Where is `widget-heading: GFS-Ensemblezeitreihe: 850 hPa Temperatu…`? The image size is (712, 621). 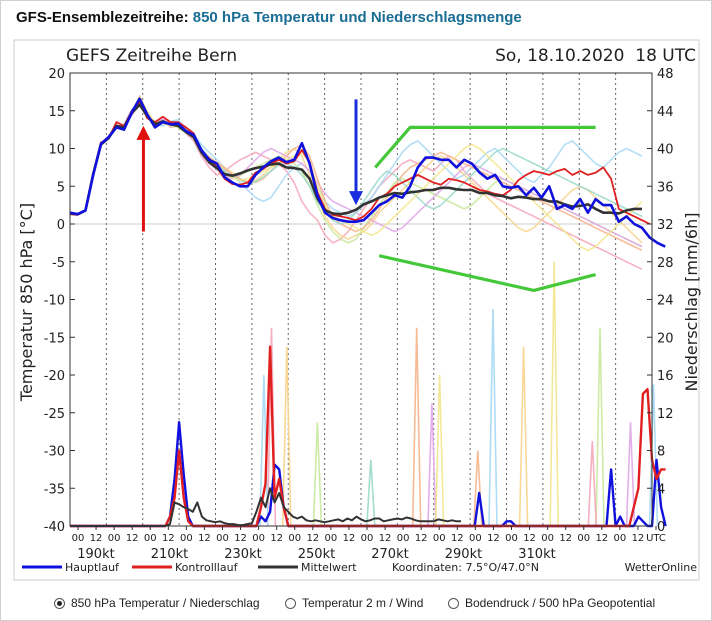
widget-heading: GFS-Ensemblezeitreihe: 850 hPa Temperatu… is located at coordinates (269, 17).